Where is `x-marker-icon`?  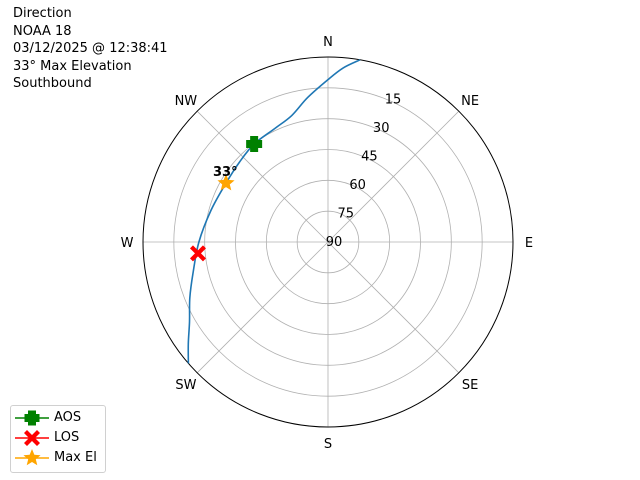
x-marker-icon is located at coordinates (32, 438).